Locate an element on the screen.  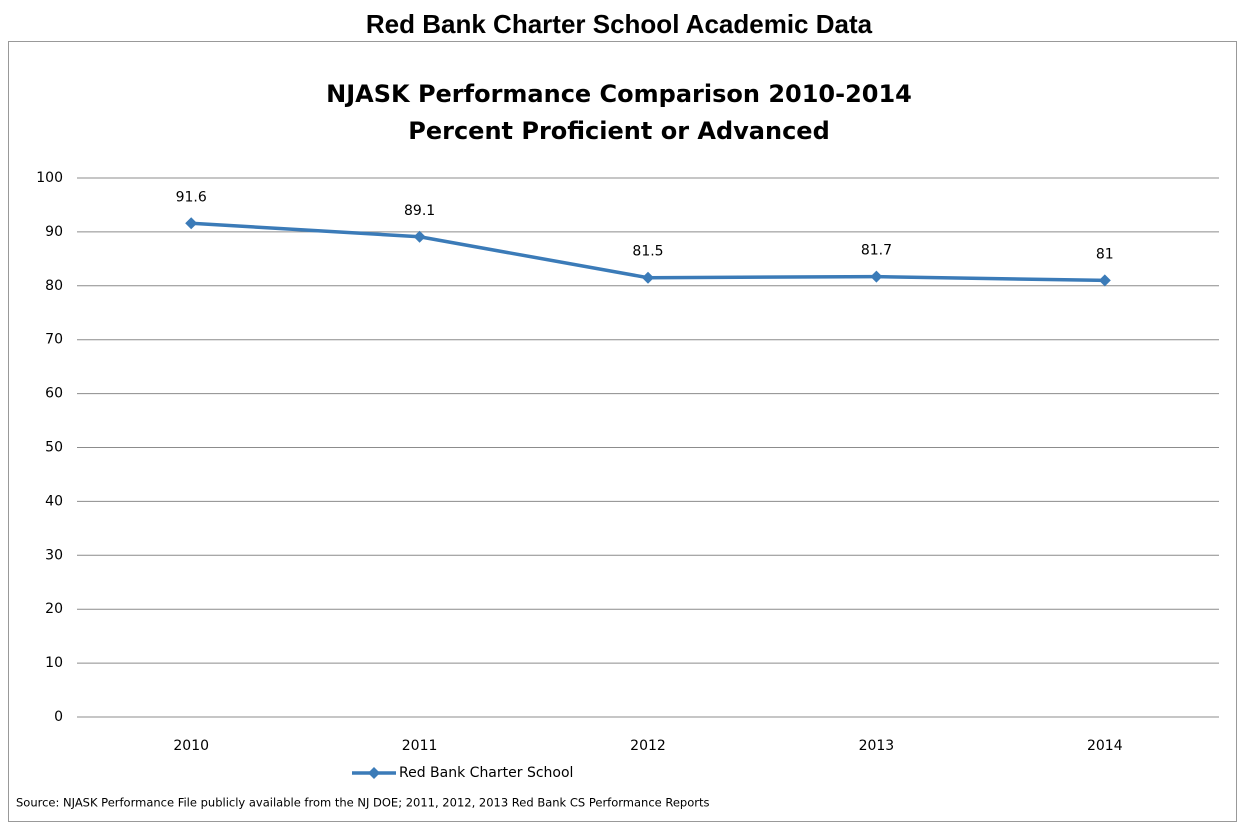
data-label: 89.1 is located at coordinates (419, 211).